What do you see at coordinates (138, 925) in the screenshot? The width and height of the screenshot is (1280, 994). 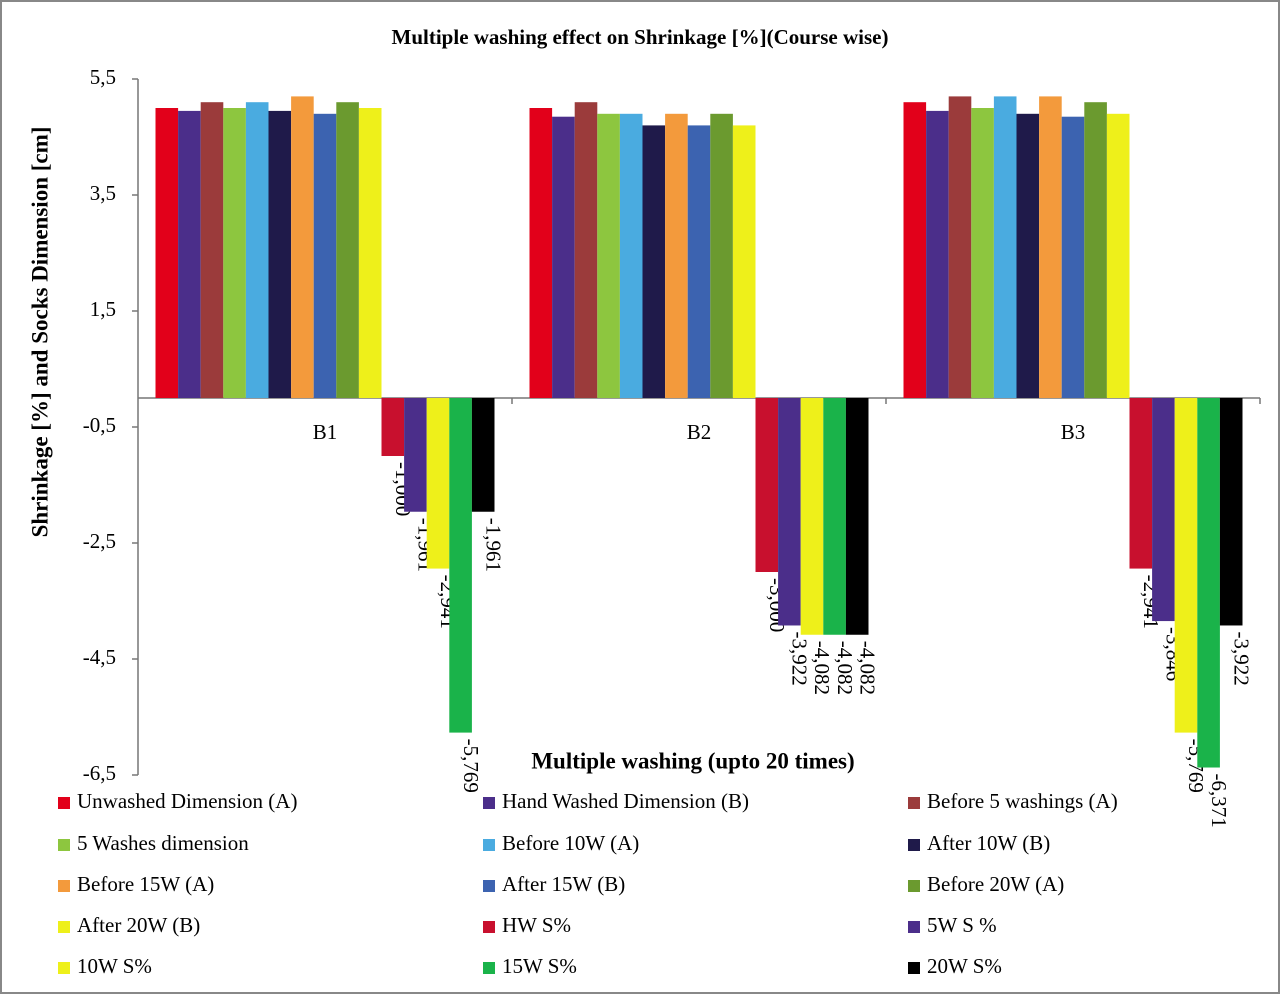 I see `legend-label: After 20W (B)` at bounding box center [138, 925].